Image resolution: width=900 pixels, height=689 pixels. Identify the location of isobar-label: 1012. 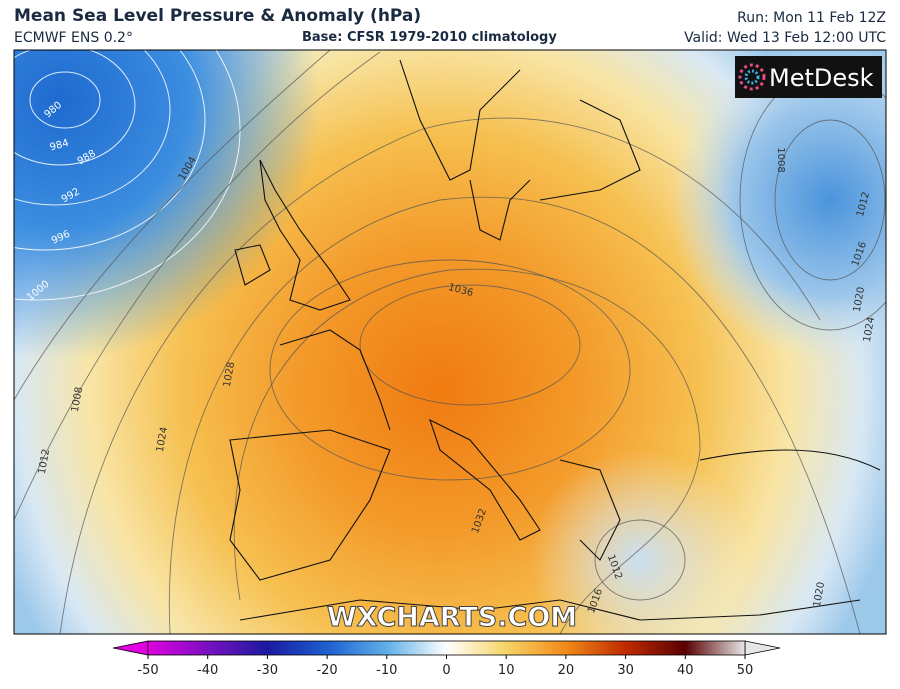
(44, 461).